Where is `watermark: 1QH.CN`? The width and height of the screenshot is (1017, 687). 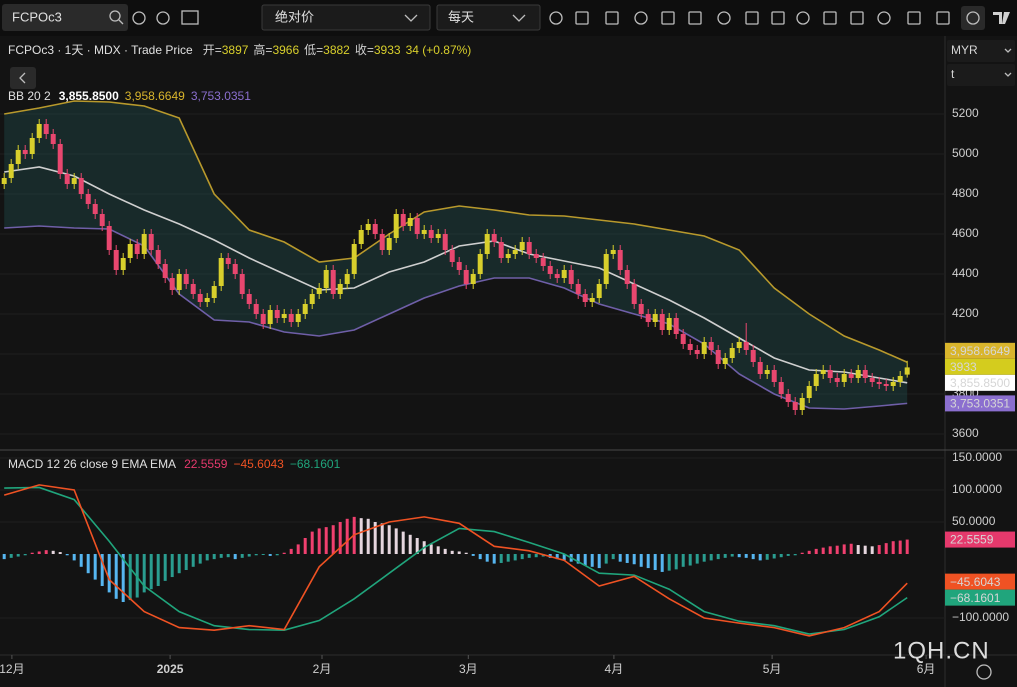 watermark: 1QH.CN is located at coordinates (941, 650).